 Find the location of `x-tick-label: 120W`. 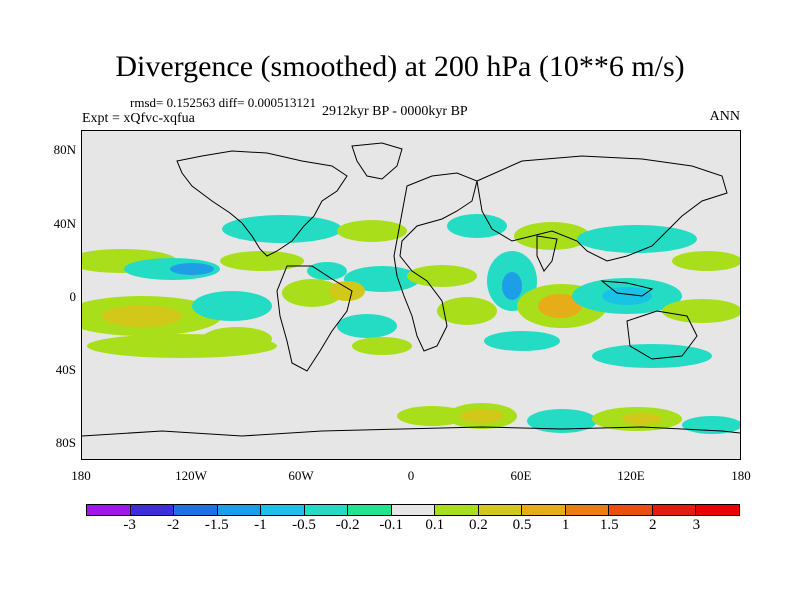

x-tick-label: 120W is located at coordinates (191, 475).